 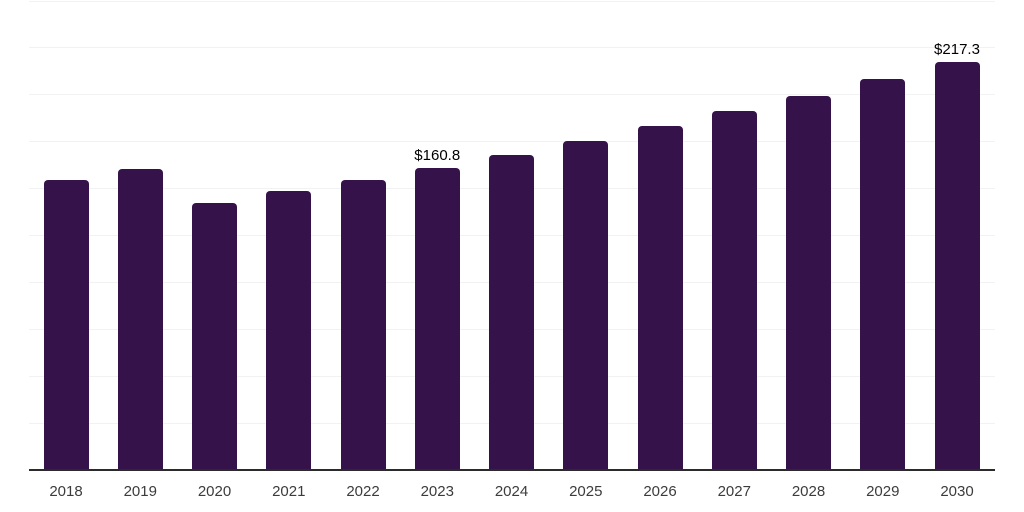 I want to click on bar-2019, so click(x=140, y=319).